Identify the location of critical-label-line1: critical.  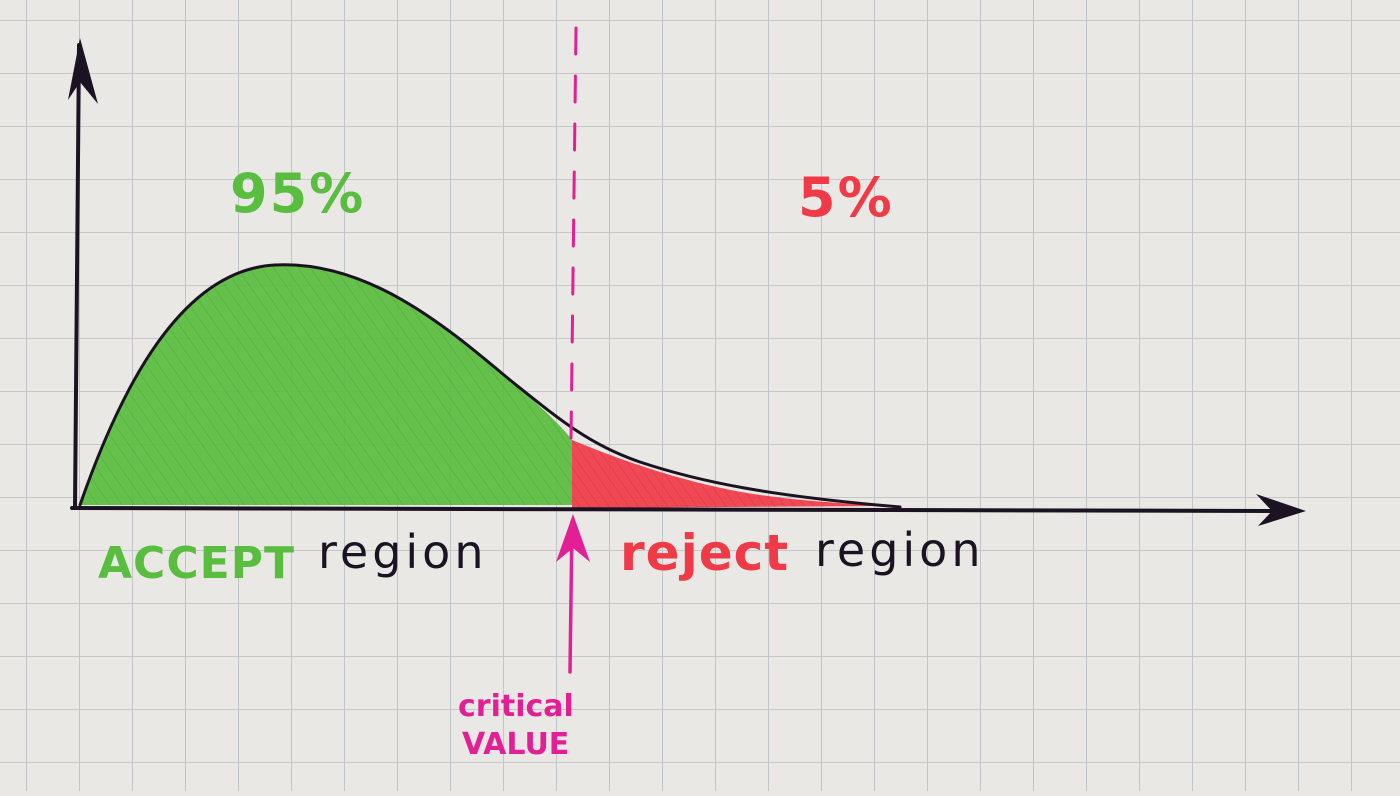
(516, 706).